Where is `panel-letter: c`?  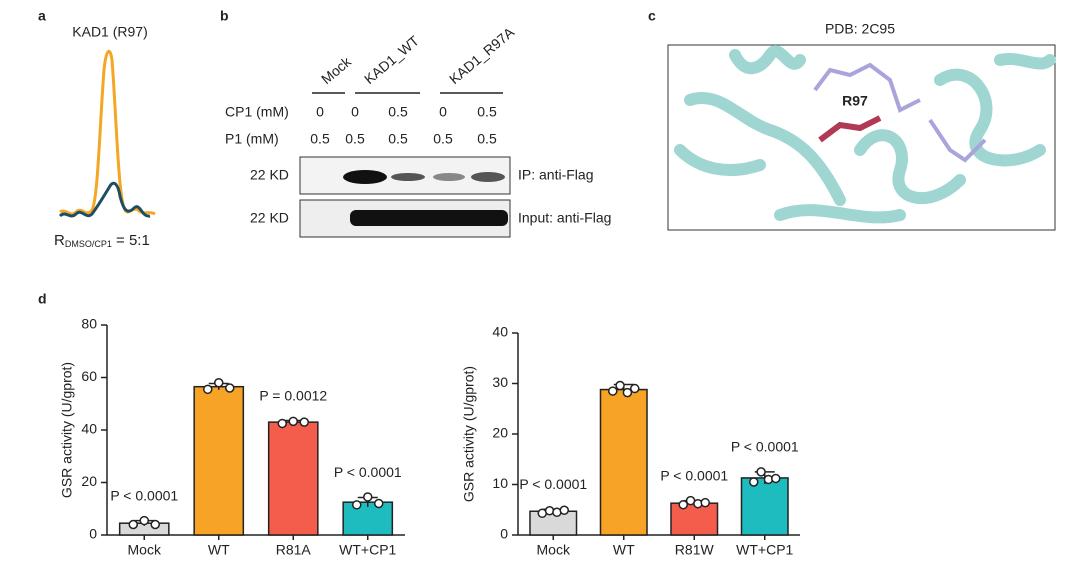 panel-letter: c is located at coordinates (652, 16).